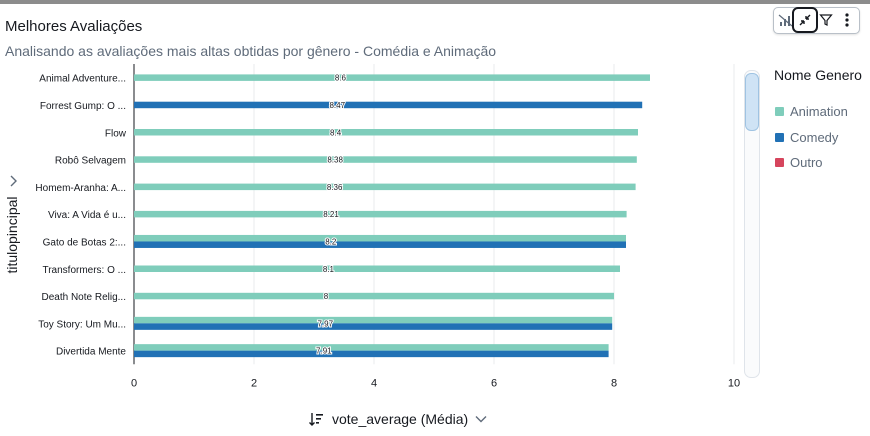  What do you see at coordinates (90, 161) in the screenshot?
I see `y-tick-label: Robô Selvagem` at bounding box center [90, 161].